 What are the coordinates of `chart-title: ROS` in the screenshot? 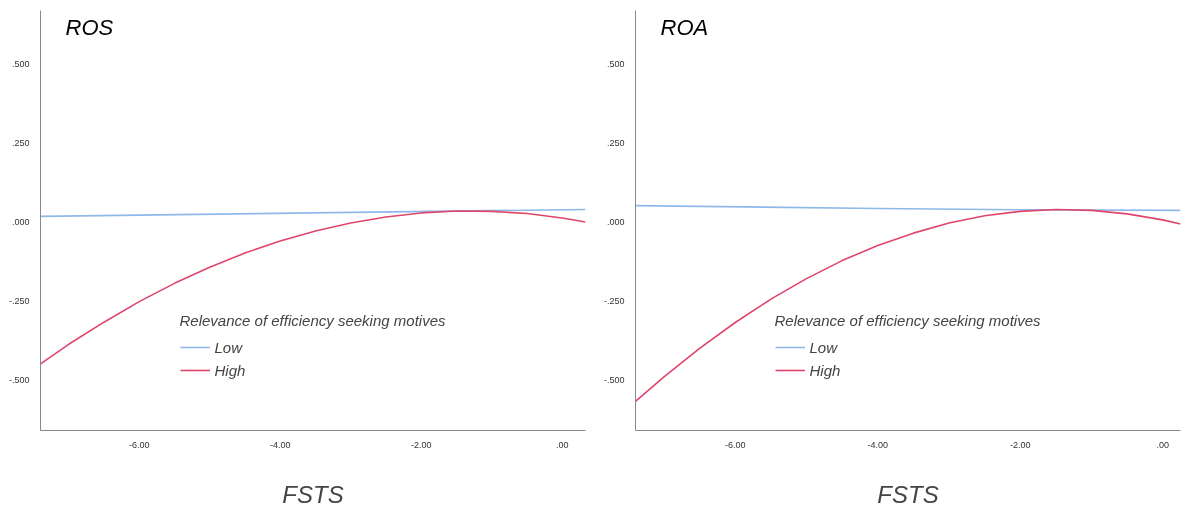 It's located at (89, 27).